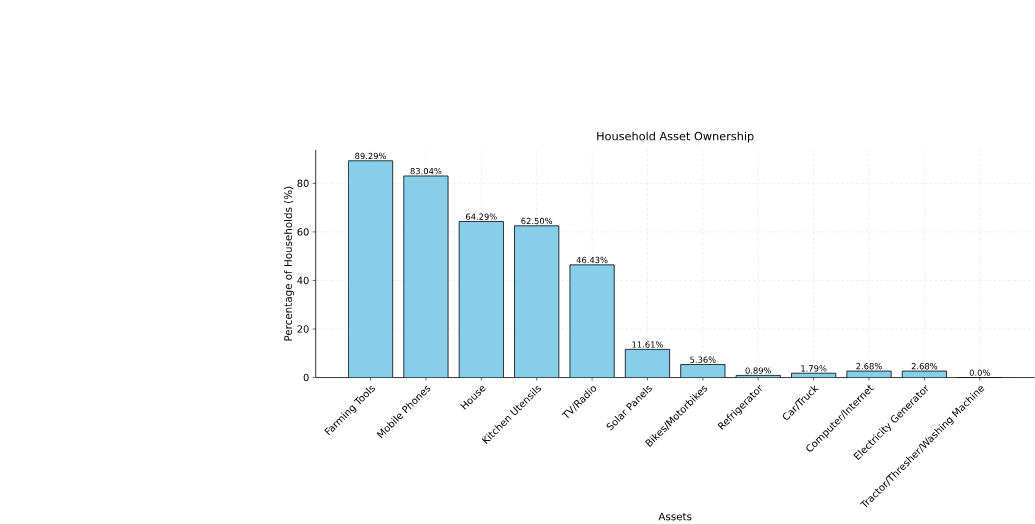  What do you see at coordinates (814, 368) in the screenshot?
I see `data-label: 1.79%` at bounding box center [814, 368].